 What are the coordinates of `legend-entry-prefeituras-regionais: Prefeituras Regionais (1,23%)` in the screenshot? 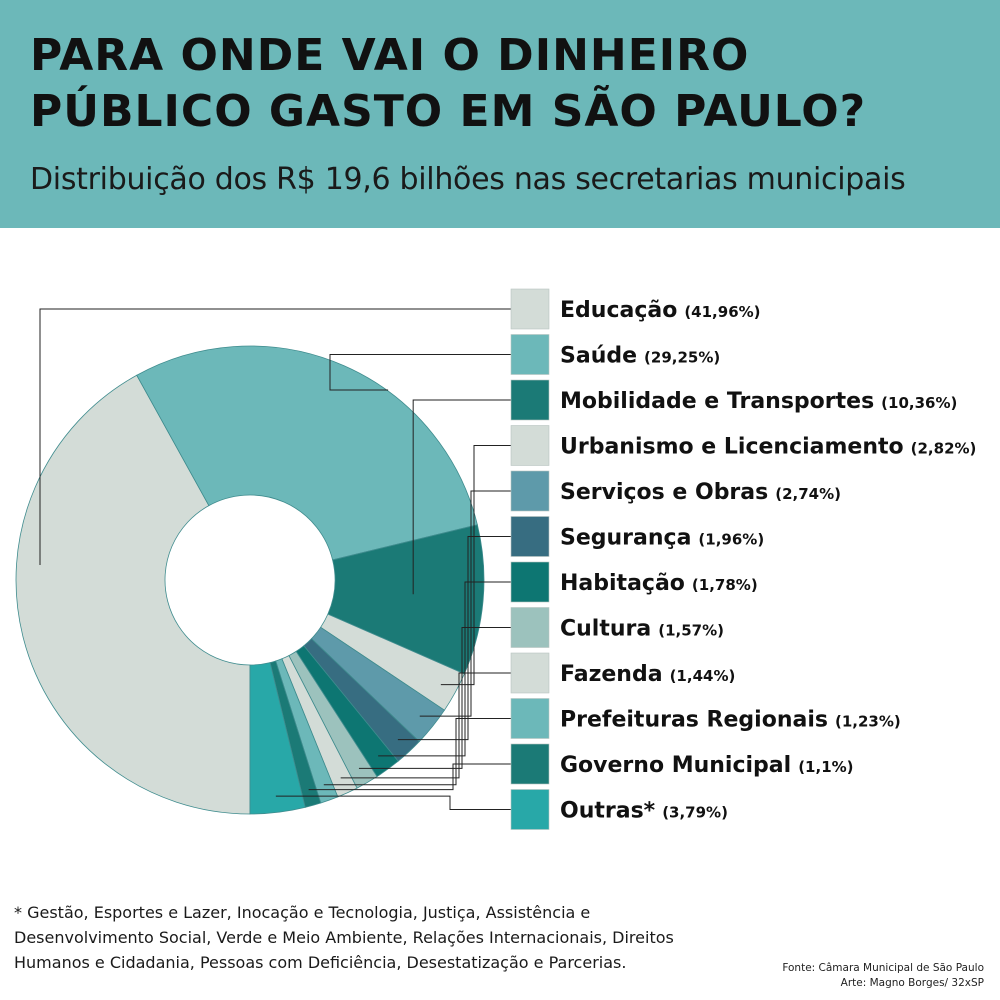 It's located at (730, 720).